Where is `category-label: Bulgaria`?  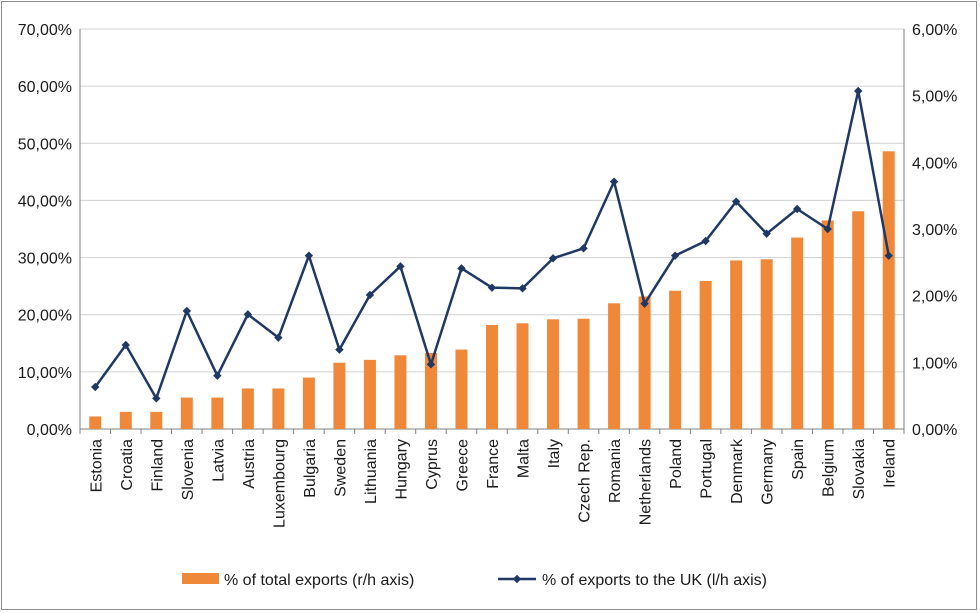
category-label: Bulgaria is located at coordinates (310, 468).